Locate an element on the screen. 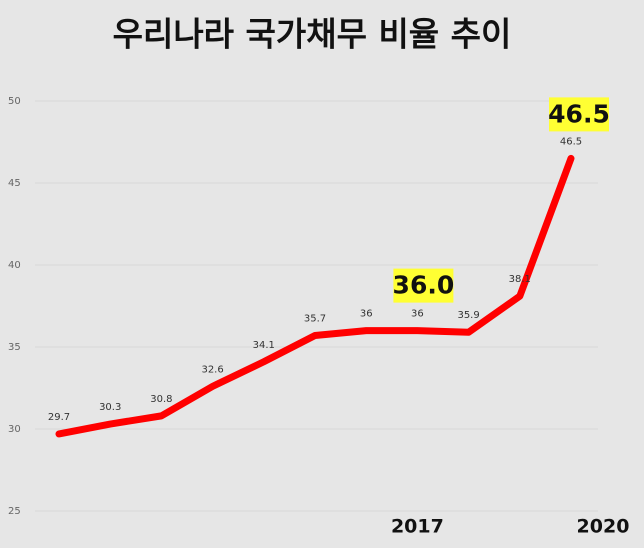 This screenshot has width=644, height=548. data-label: 38.1 is located at coordinates (520, 279).